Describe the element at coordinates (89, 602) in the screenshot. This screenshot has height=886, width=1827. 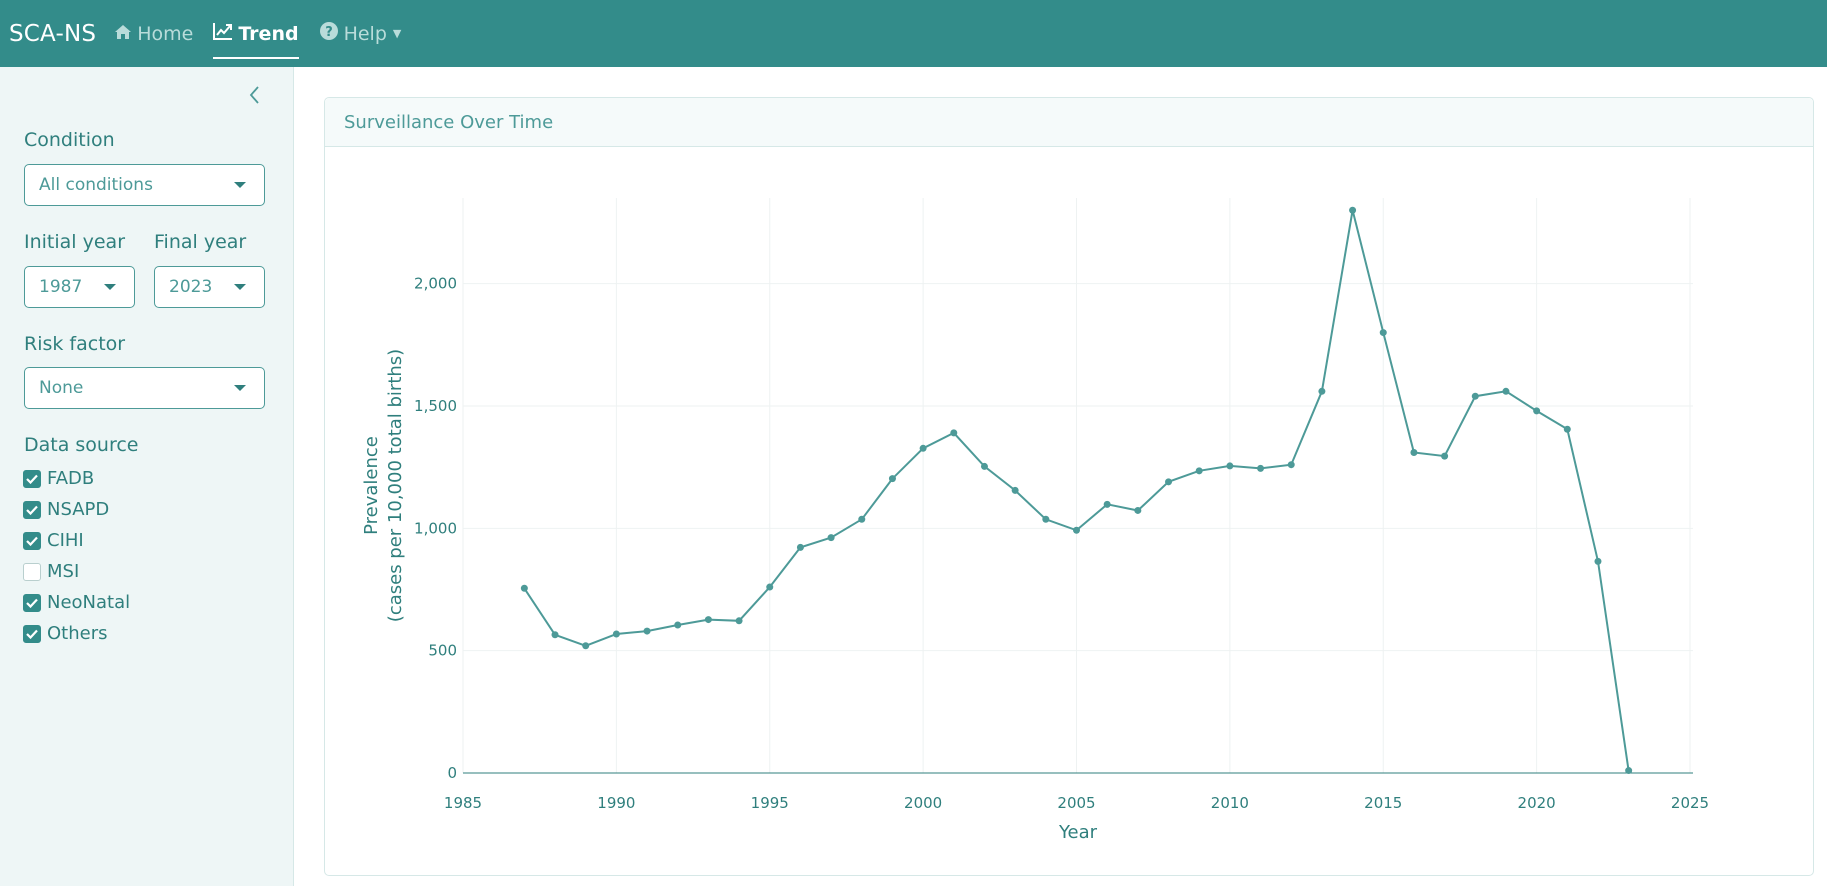
I see `source-label: NeoNatal` at that location.